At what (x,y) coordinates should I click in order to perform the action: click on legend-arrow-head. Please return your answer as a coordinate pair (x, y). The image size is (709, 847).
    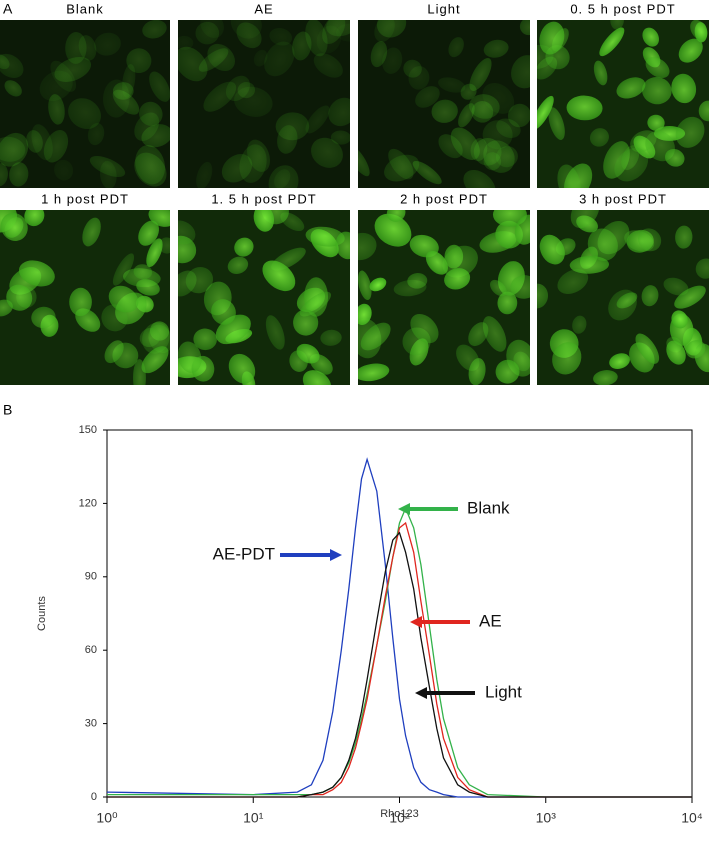
    Looking at the image, I should click on (336, 555).